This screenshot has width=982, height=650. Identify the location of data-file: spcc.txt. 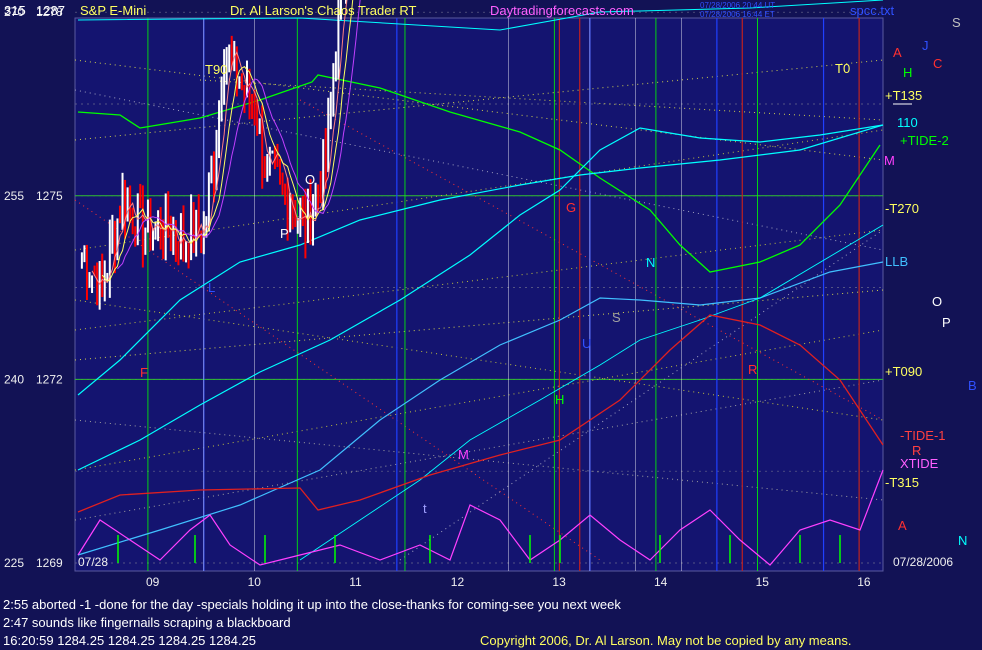
(872, 10).